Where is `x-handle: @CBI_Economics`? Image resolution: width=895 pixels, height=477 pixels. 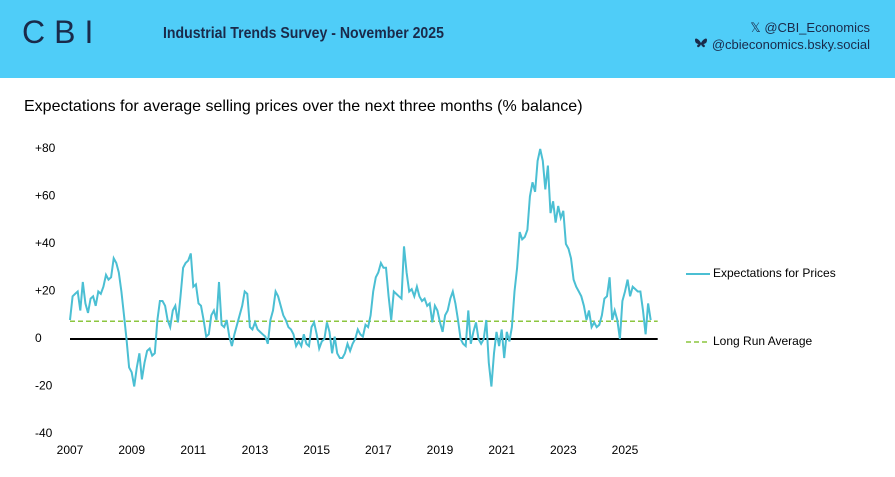
x-handle: @CBI_Economics is located at coordinates (817, 27).